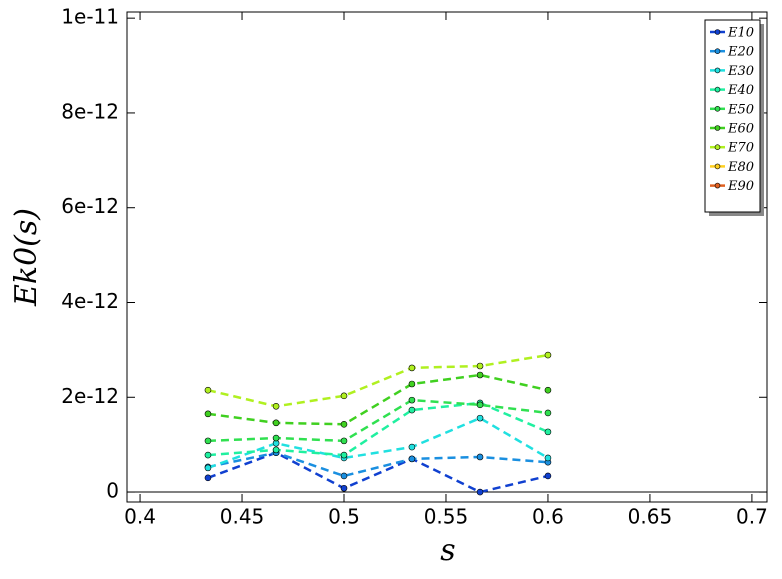 The height and width of the screenshot is (579, 782). What do you see at coordinates (90, 206) in the screenshot?
I see `y-tick-label: 6e-12` at bounding box center [90, 206].